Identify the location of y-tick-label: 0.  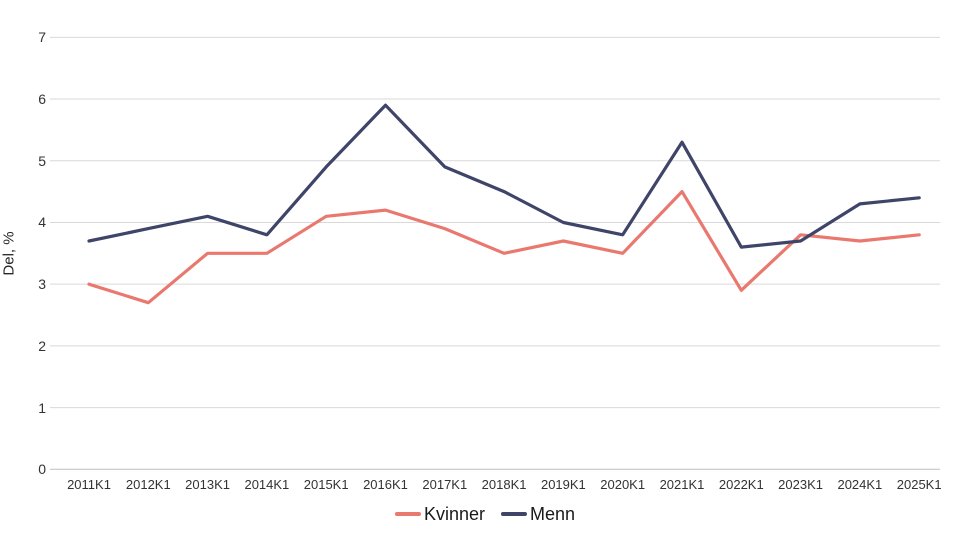
(42, 469).